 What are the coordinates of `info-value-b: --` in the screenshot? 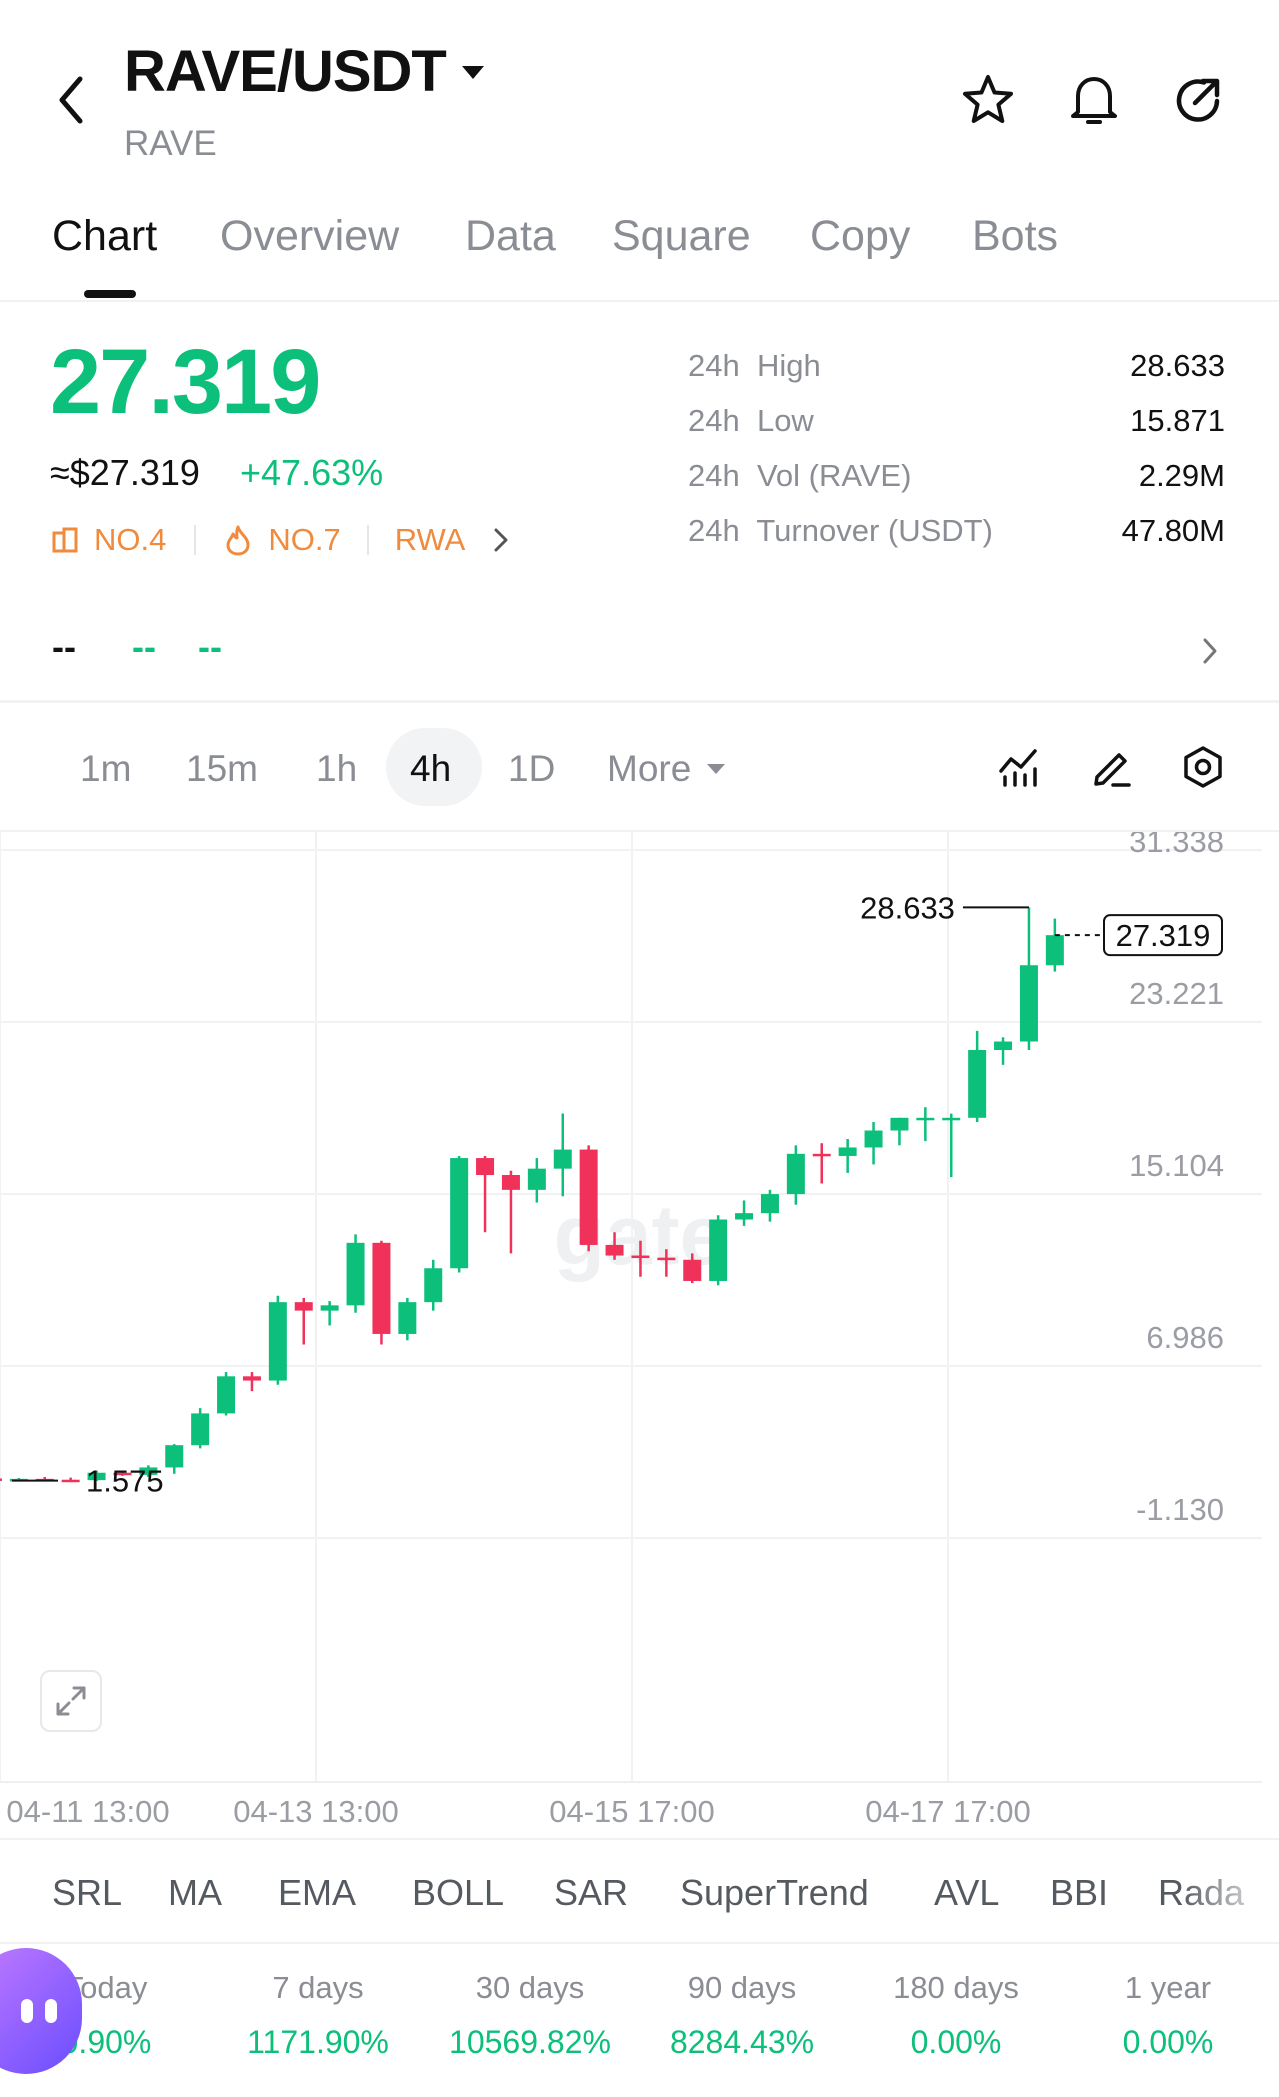 It's located at (144, 646).